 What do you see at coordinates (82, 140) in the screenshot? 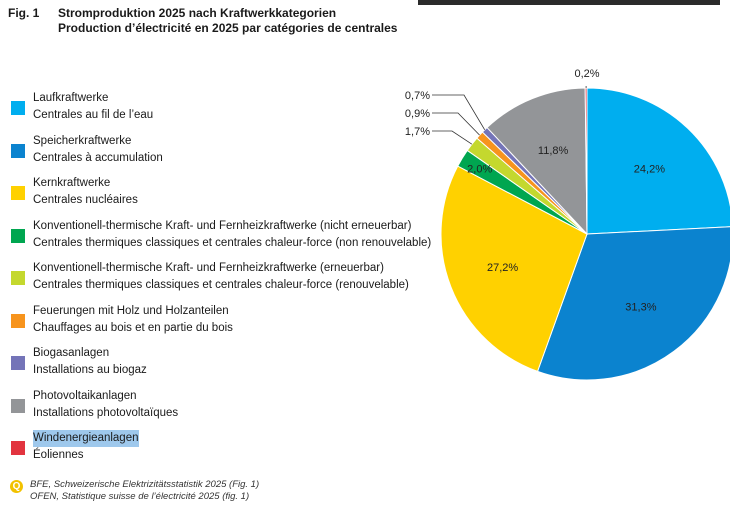
I see `legend-label-german: Speicherkraftwerke` at bounding box center [82, 140].